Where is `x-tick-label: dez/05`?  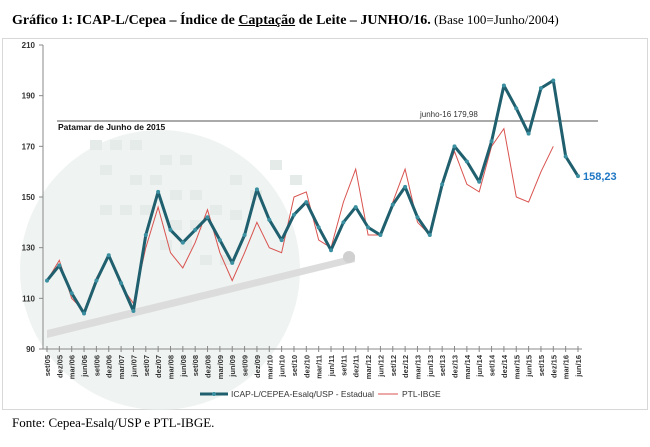 x-tick-label: dez/05 is located at coordinates (59, 366).